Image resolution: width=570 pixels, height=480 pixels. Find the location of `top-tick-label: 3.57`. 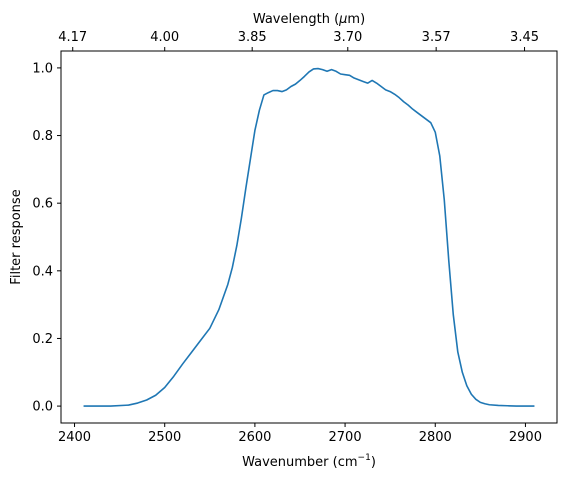

top-tick-label: 3.57 is located at coordinates (436, 37).